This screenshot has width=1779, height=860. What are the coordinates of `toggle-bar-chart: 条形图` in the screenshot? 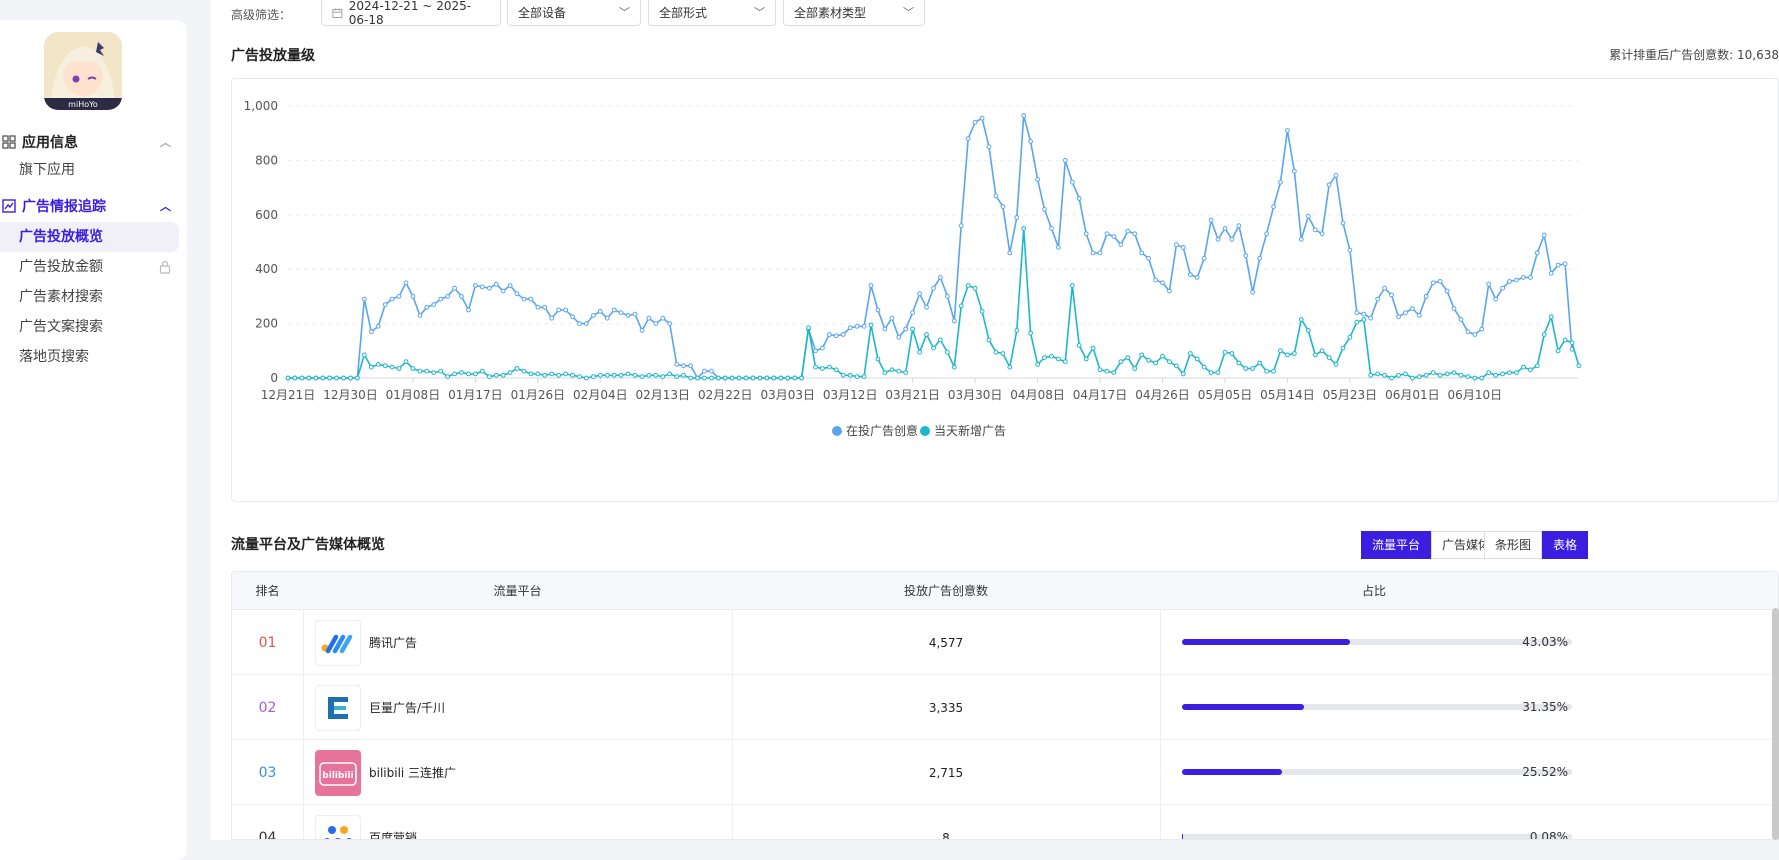 It's located at (1513, 545).